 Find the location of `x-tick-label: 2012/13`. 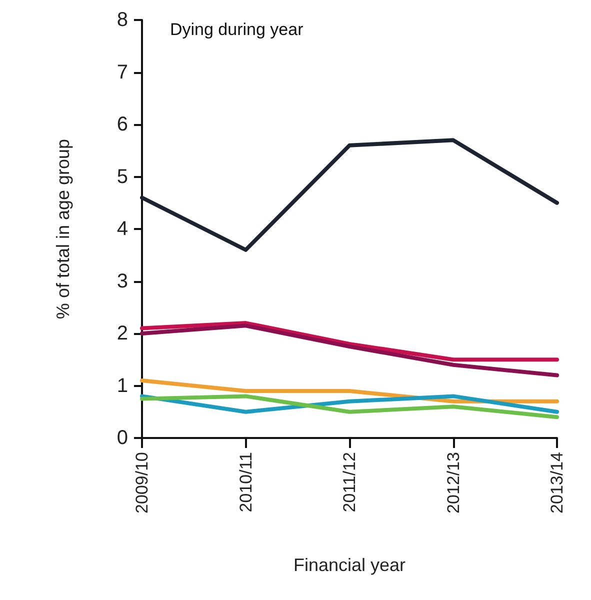

x-tick-label: 2012/13 is located at coordinates (453, 483).